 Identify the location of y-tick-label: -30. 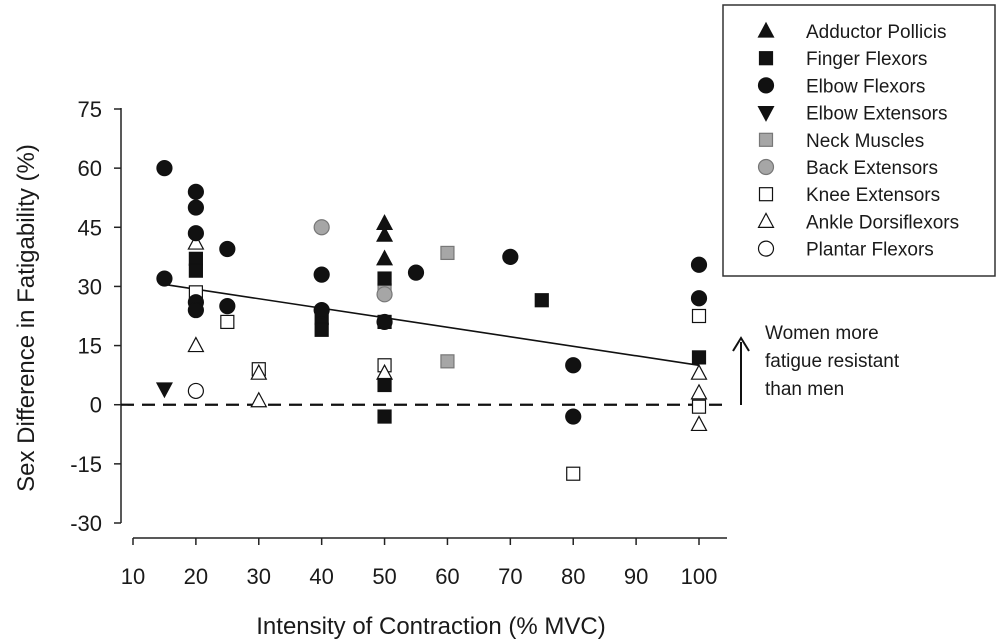
(86, 523).